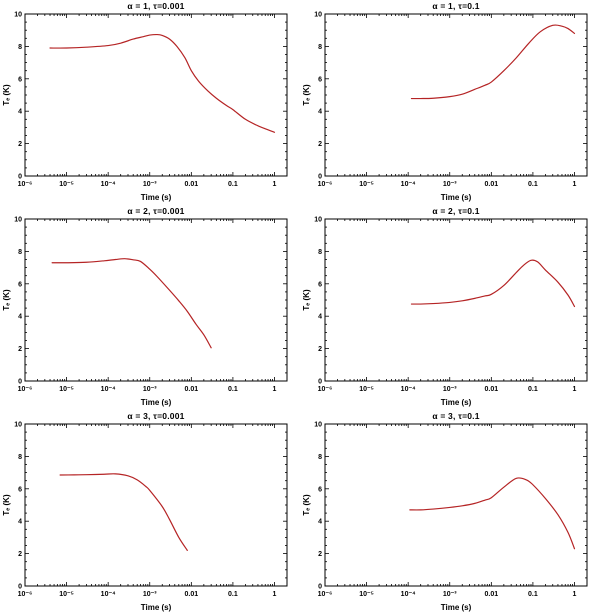 The image size is (600, 615). Describe the element at coordinates (456, 416) in the screenshot. I see `plot-title: α = 3, τ=0.1` at that location.